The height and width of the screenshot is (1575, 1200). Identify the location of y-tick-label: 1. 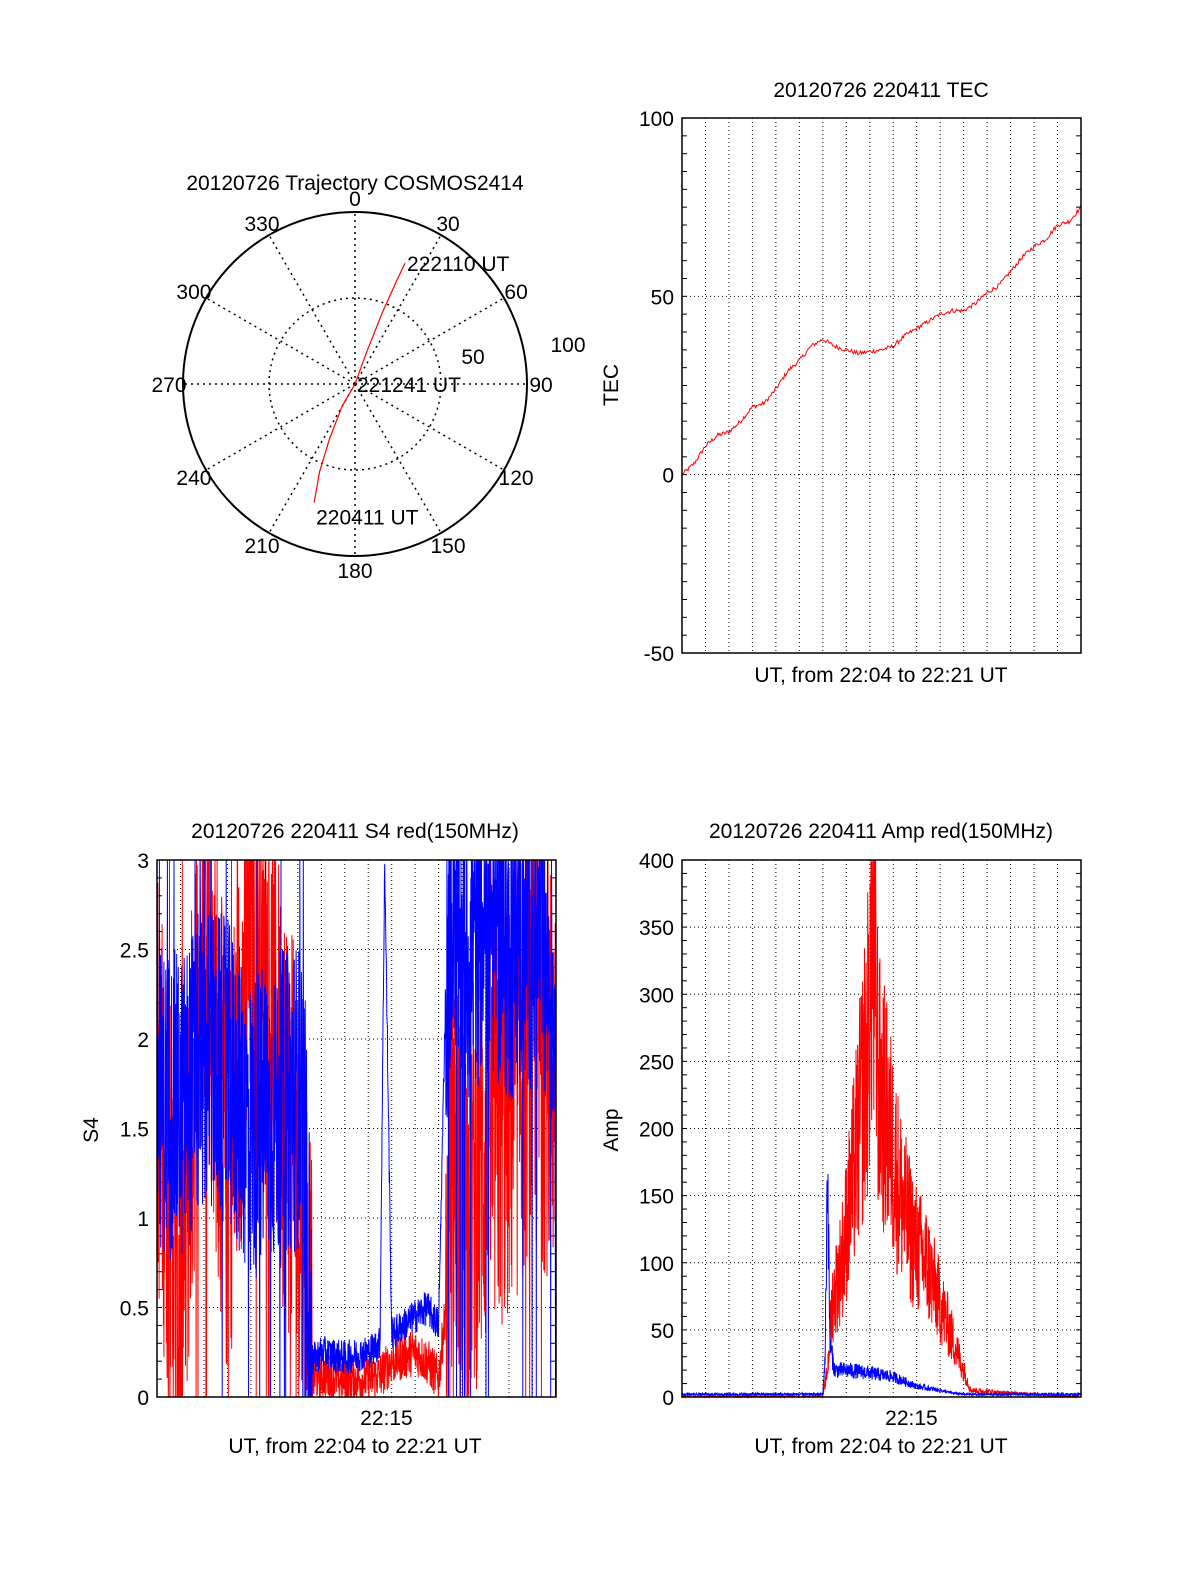
(143, 1219).